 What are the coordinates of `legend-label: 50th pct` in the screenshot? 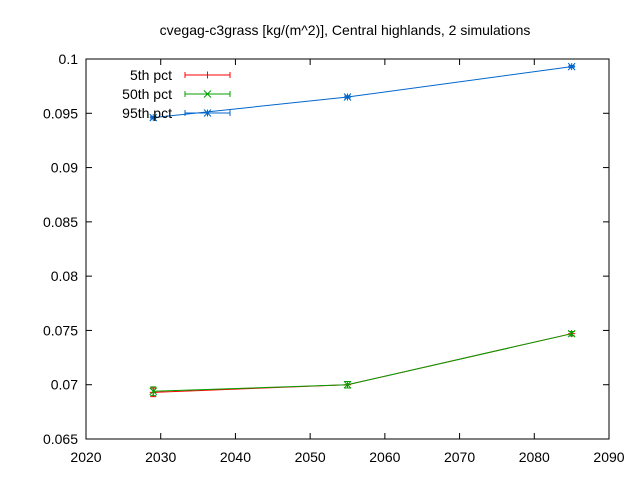 It's located at (147, 94).